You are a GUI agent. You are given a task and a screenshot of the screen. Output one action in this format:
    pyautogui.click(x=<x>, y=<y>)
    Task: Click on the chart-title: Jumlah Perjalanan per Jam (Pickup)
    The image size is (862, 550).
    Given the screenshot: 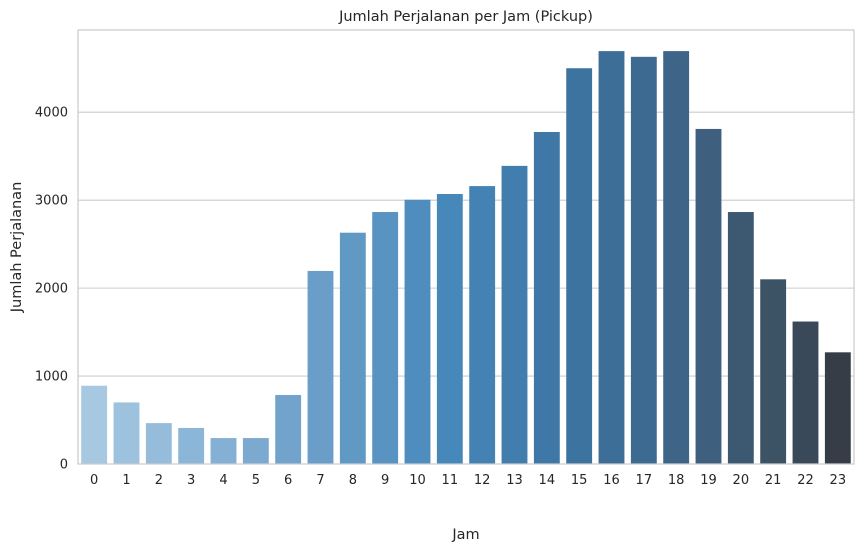 What is the action you would take?
    pyautogui.click(x=465, y=17)
    